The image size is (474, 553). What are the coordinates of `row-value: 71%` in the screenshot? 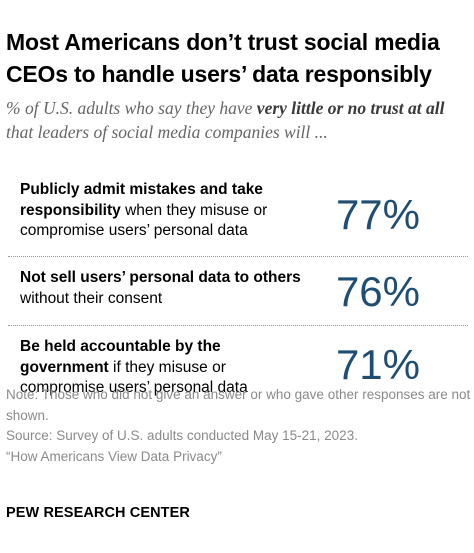 It's located at (377, 364).